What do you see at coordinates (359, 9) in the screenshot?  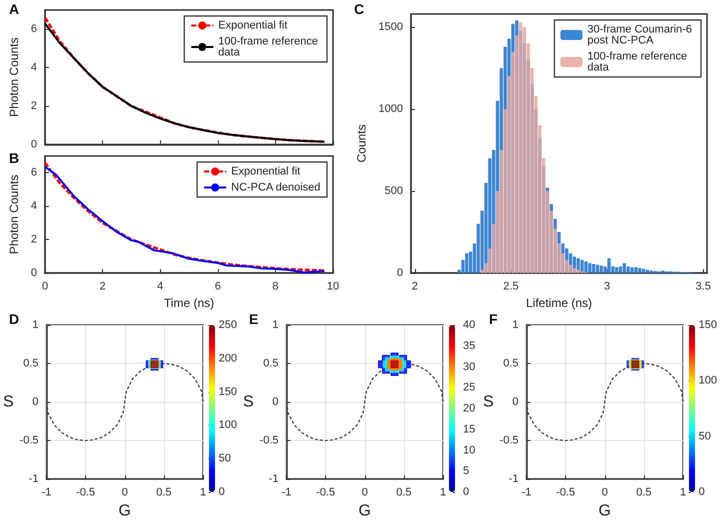 I see `chart-title: C` at bounding box center [359, 9].